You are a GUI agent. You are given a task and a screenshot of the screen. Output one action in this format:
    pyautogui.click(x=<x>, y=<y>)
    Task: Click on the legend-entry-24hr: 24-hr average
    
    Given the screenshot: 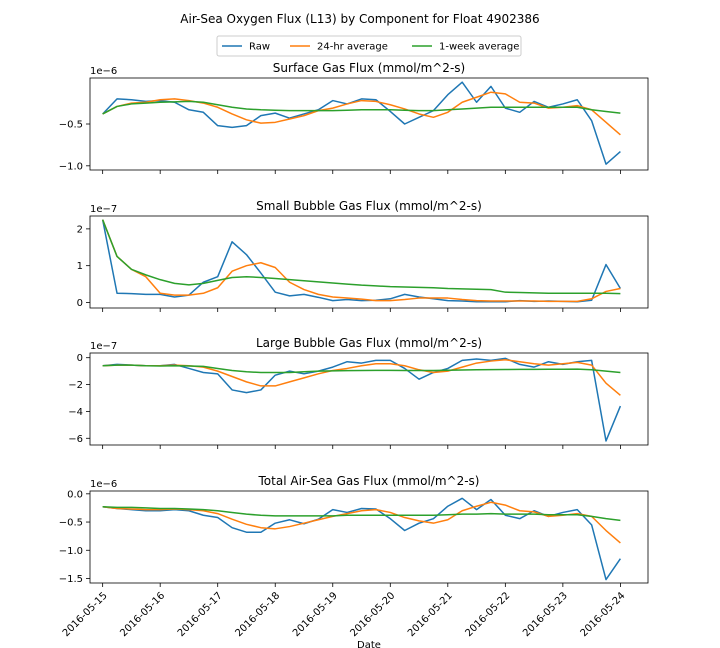 What is the action you would take?
    pyautogui.click(x=339, y=47)
    